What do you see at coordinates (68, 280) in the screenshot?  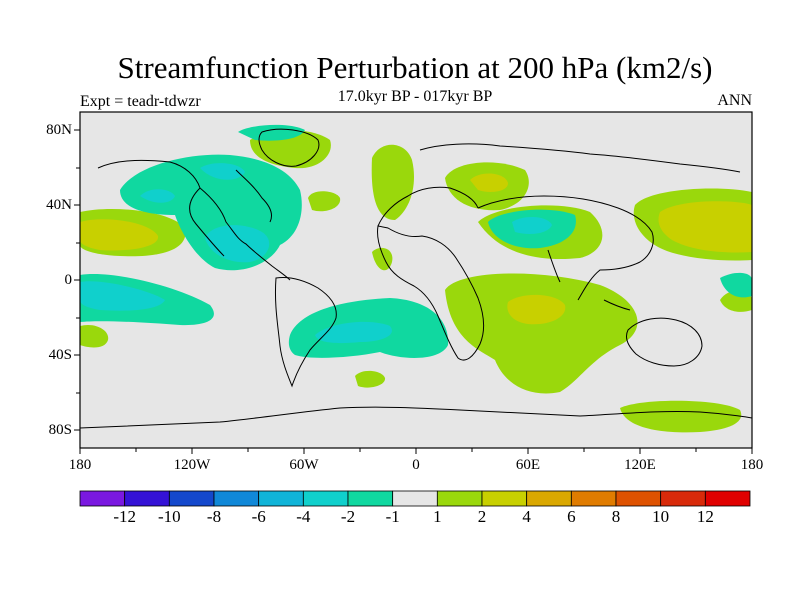 I see `lat-label-0: 0` at bounding box center [68, 280].